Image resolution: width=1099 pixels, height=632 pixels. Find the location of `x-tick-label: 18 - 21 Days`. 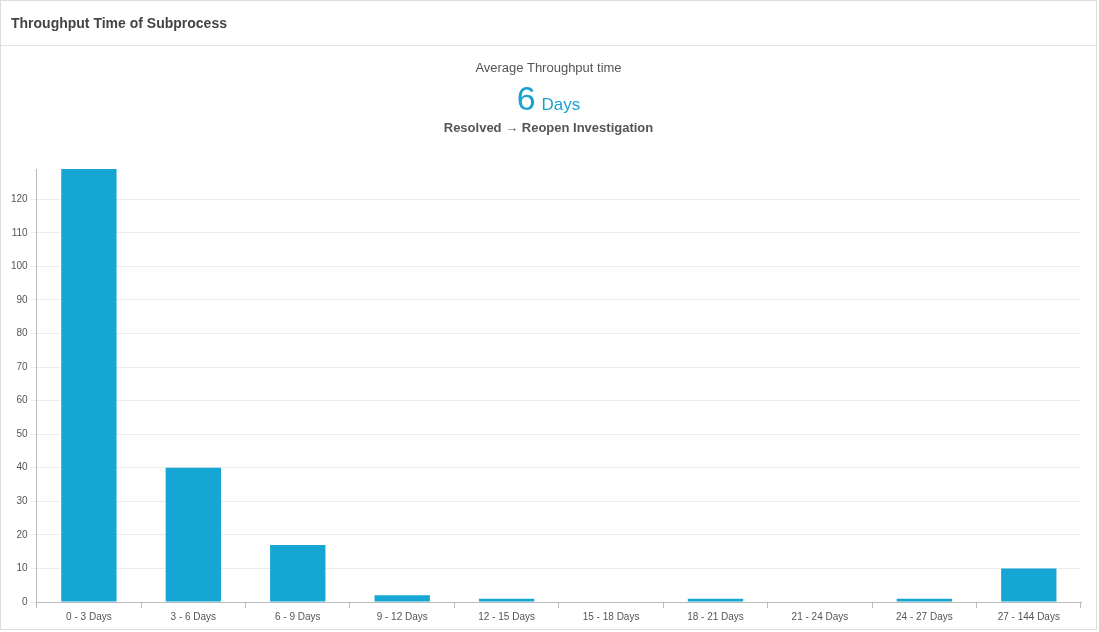

x-tick-label: 18 - 21 Days is located at coordinates (715, 616).